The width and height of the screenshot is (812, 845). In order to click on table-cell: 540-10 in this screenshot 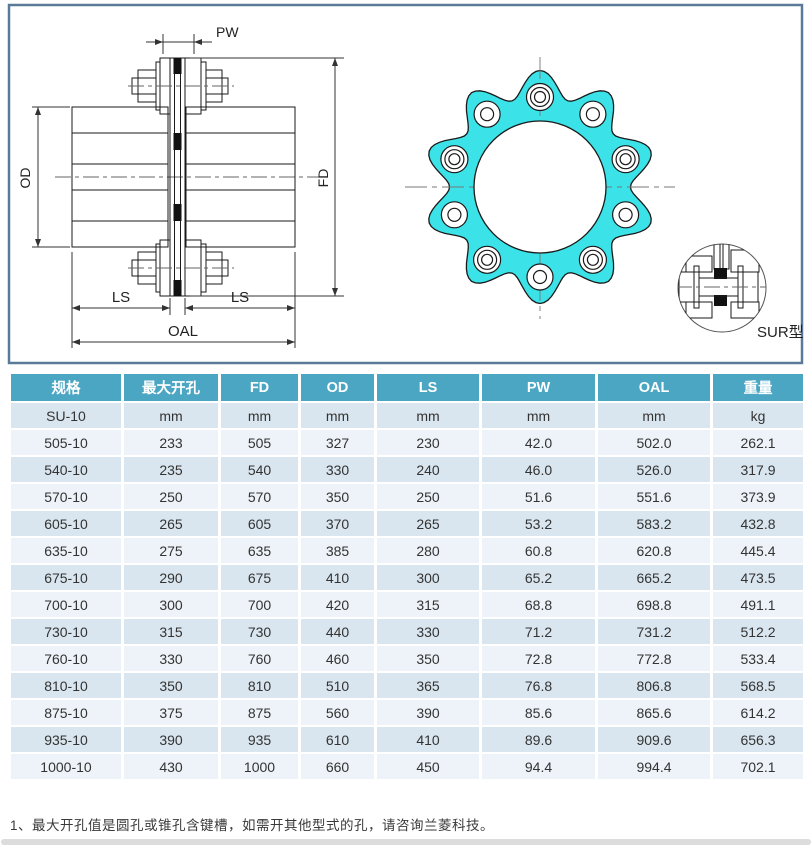, I will do `click(66, 469)`.